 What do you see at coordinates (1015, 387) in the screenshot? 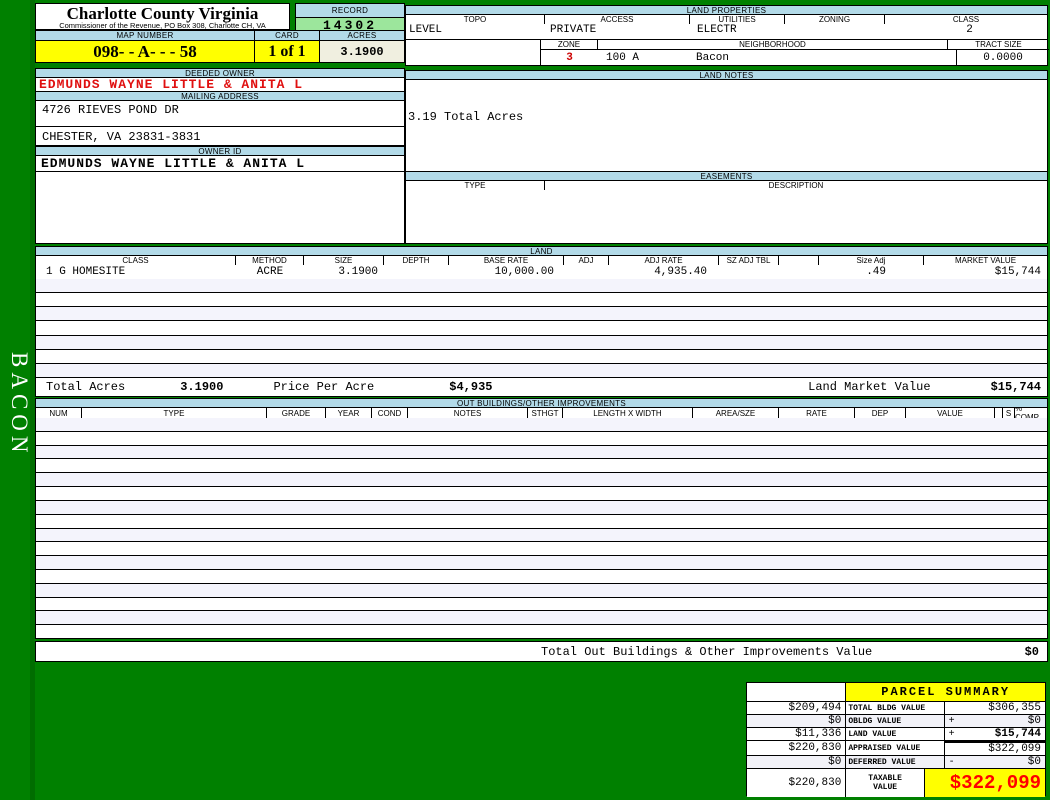
I see `land-market-value-total: $15,744` at bounding box center [1015, 387].